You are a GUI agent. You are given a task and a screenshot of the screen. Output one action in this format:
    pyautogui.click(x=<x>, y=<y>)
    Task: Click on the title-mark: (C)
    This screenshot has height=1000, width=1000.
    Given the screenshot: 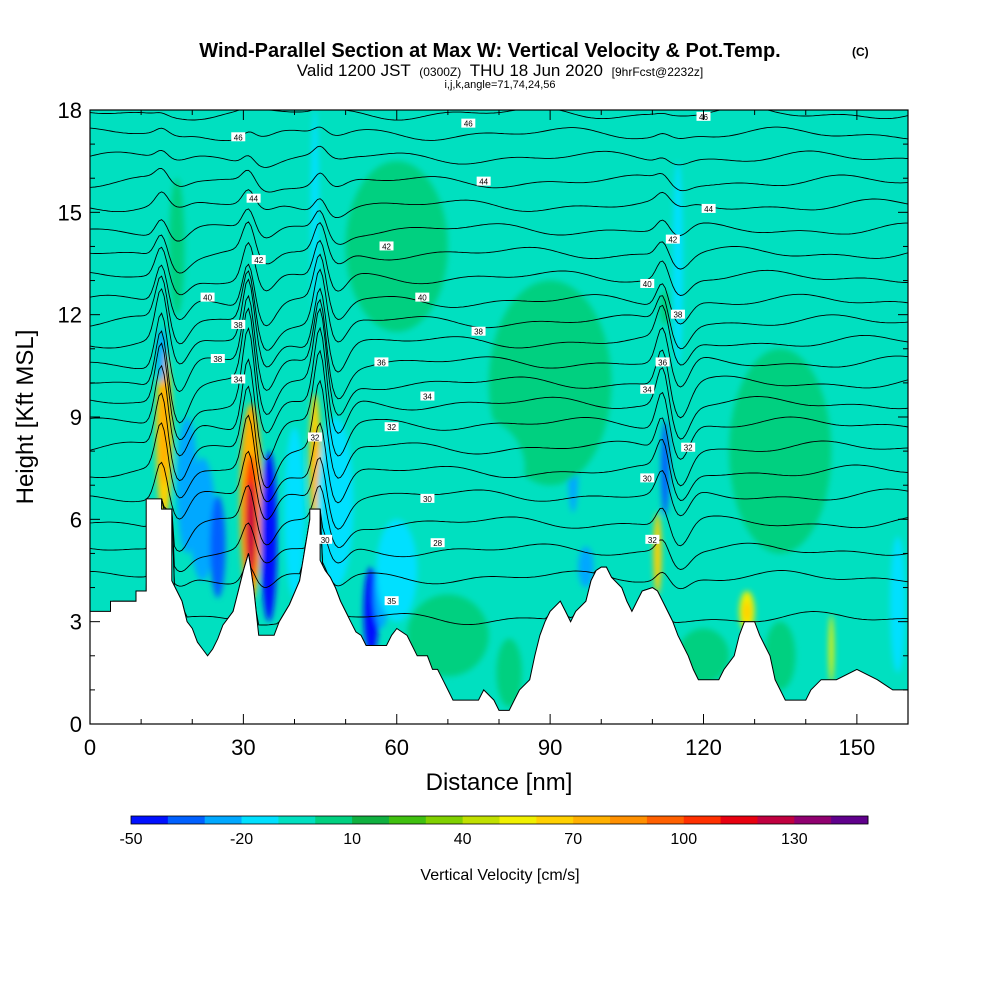 What is the action you would take?
    pyautogui.click(x=860, y=52)
    